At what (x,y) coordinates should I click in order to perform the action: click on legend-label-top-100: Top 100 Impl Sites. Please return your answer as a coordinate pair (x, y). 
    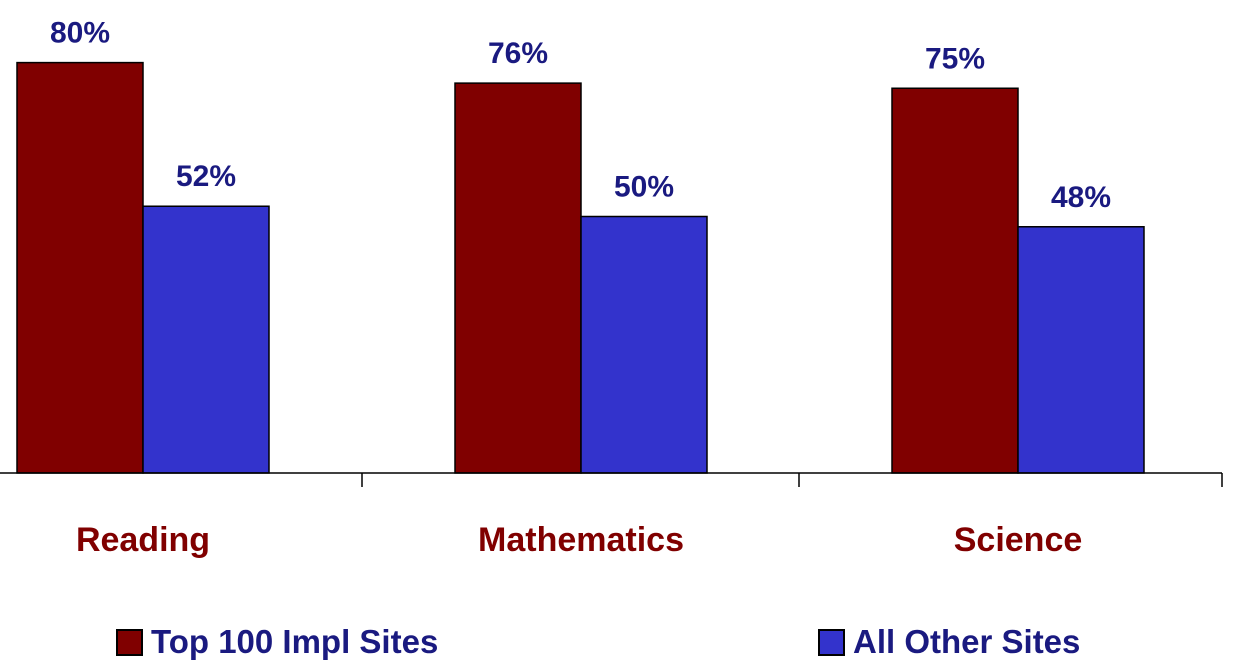
    Looking at the image, I should click on (295, 641).